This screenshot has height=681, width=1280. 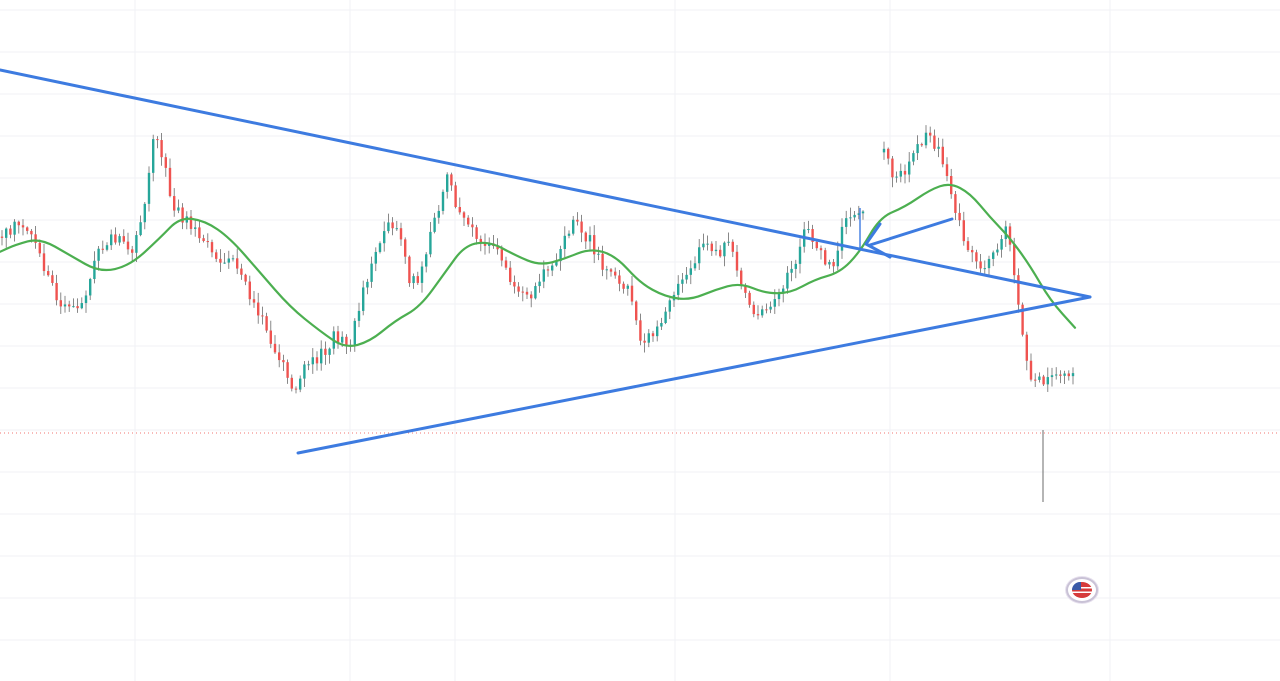 I want to click on annotations, so click(x=909, y=238).